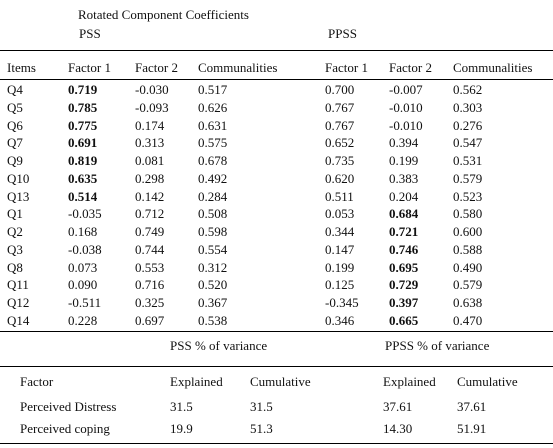 This screenshot has width=553, height=448. What do you see at coordinates (150, 320) in the screenshot?
I see `pss-cell: 0.697` at bounding box center [150, 320].